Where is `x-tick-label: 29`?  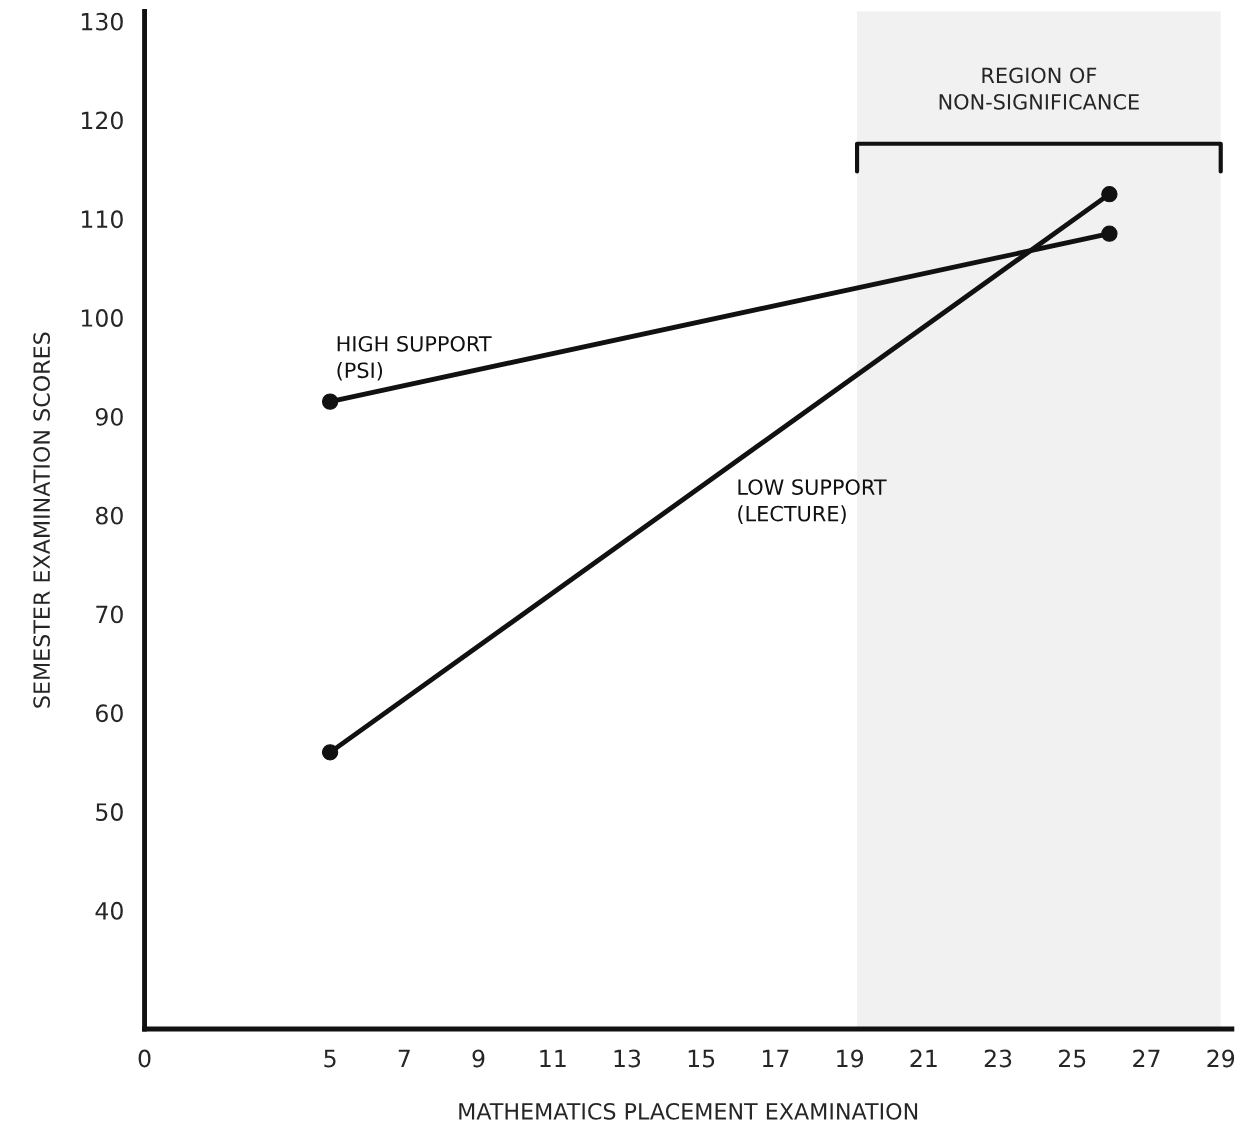 x-tick-label: 29 is located at coordinates (1221, 1058).